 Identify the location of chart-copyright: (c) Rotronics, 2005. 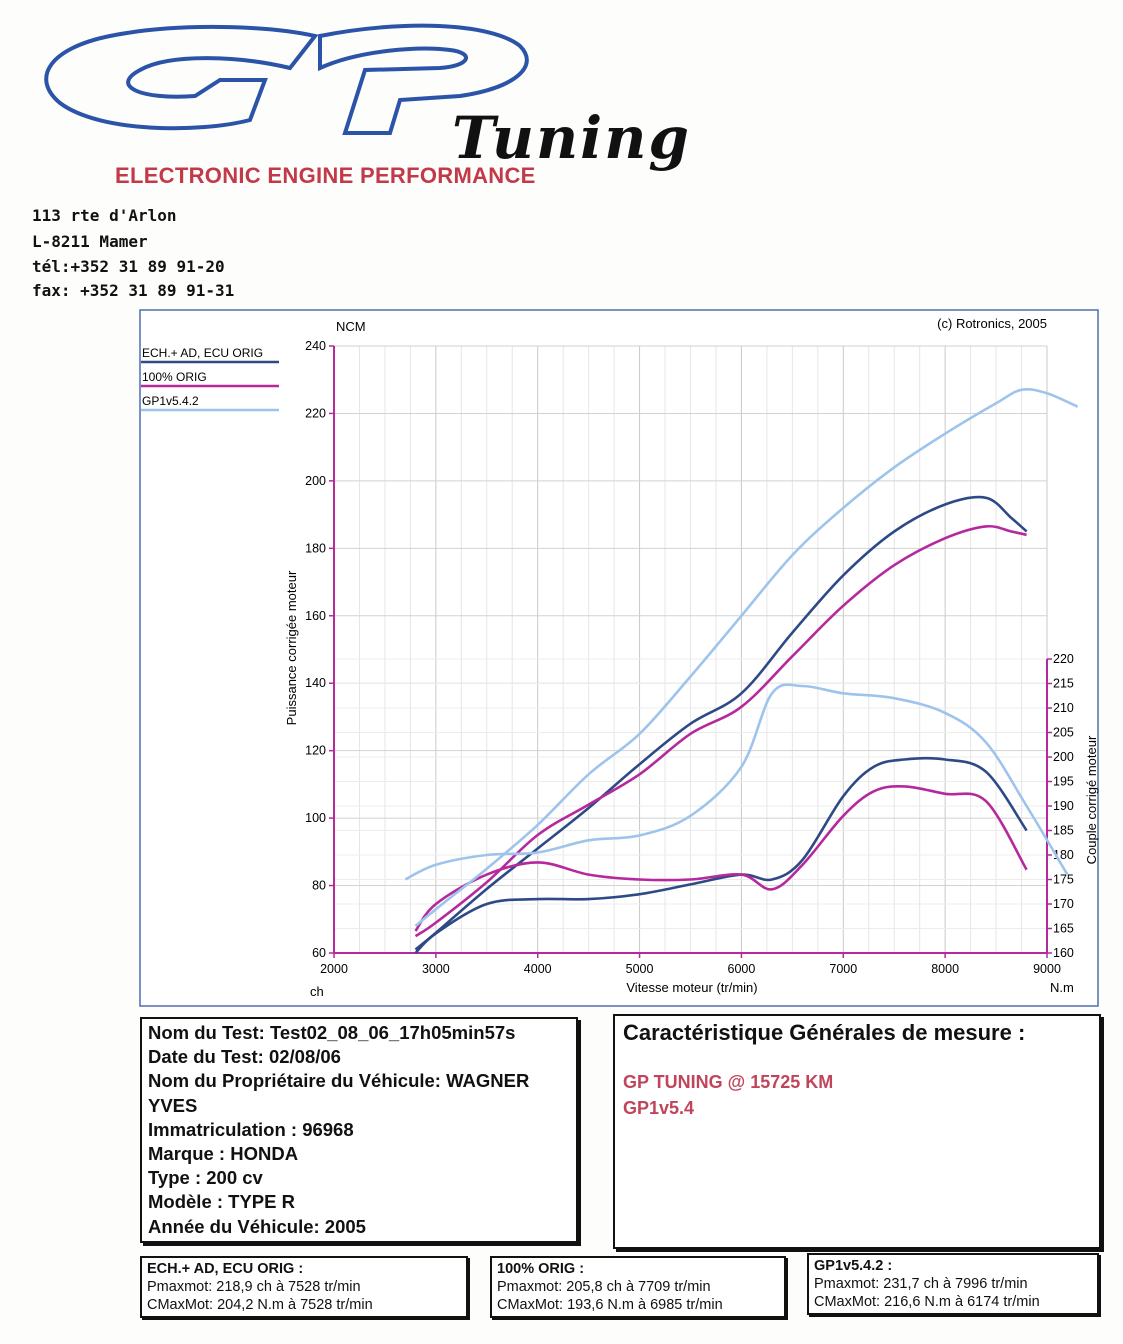
(992, 323).